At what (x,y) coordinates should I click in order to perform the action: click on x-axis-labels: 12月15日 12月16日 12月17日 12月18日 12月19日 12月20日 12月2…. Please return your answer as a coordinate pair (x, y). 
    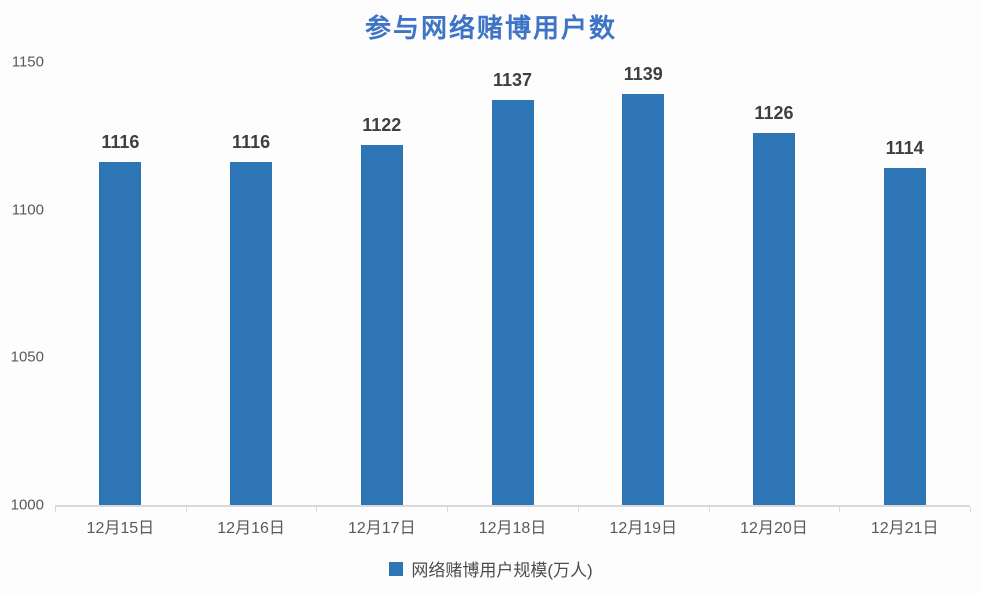
    Looking at the image, I should click on (512, 526).